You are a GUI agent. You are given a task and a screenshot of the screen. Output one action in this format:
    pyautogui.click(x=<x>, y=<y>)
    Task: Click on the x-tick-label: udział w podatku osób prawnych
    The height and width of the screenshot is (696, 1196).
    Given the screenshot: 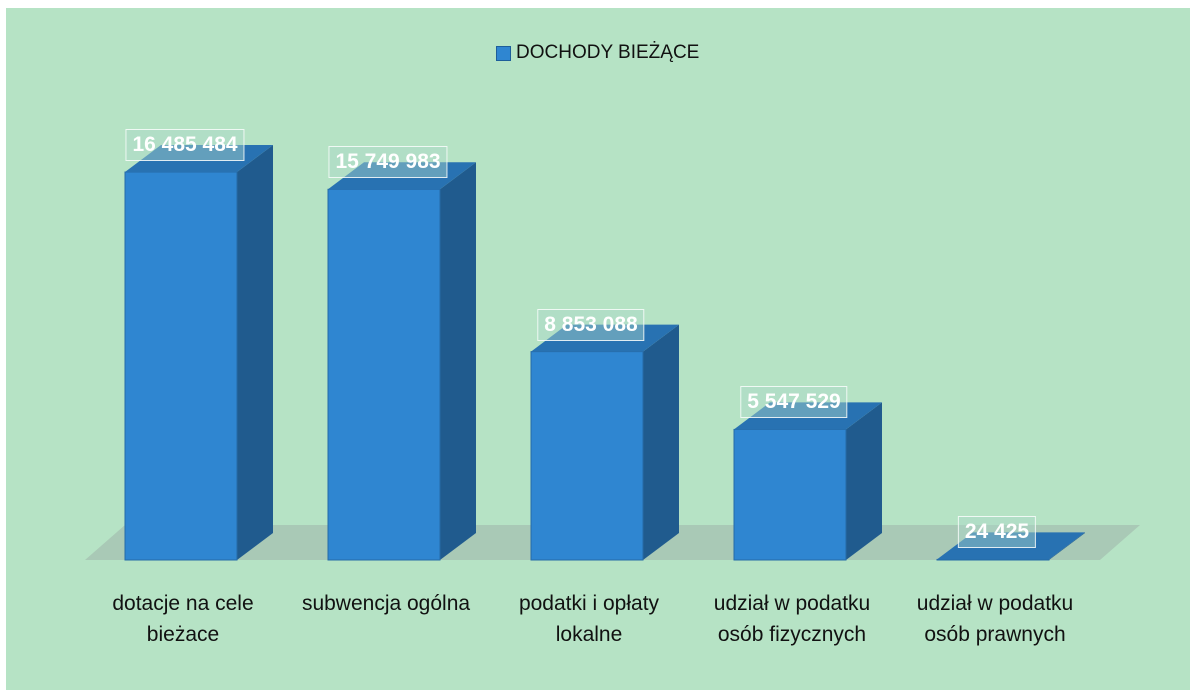 What is the action you would take?
    pyautogui.click(x=995, y=619)
    